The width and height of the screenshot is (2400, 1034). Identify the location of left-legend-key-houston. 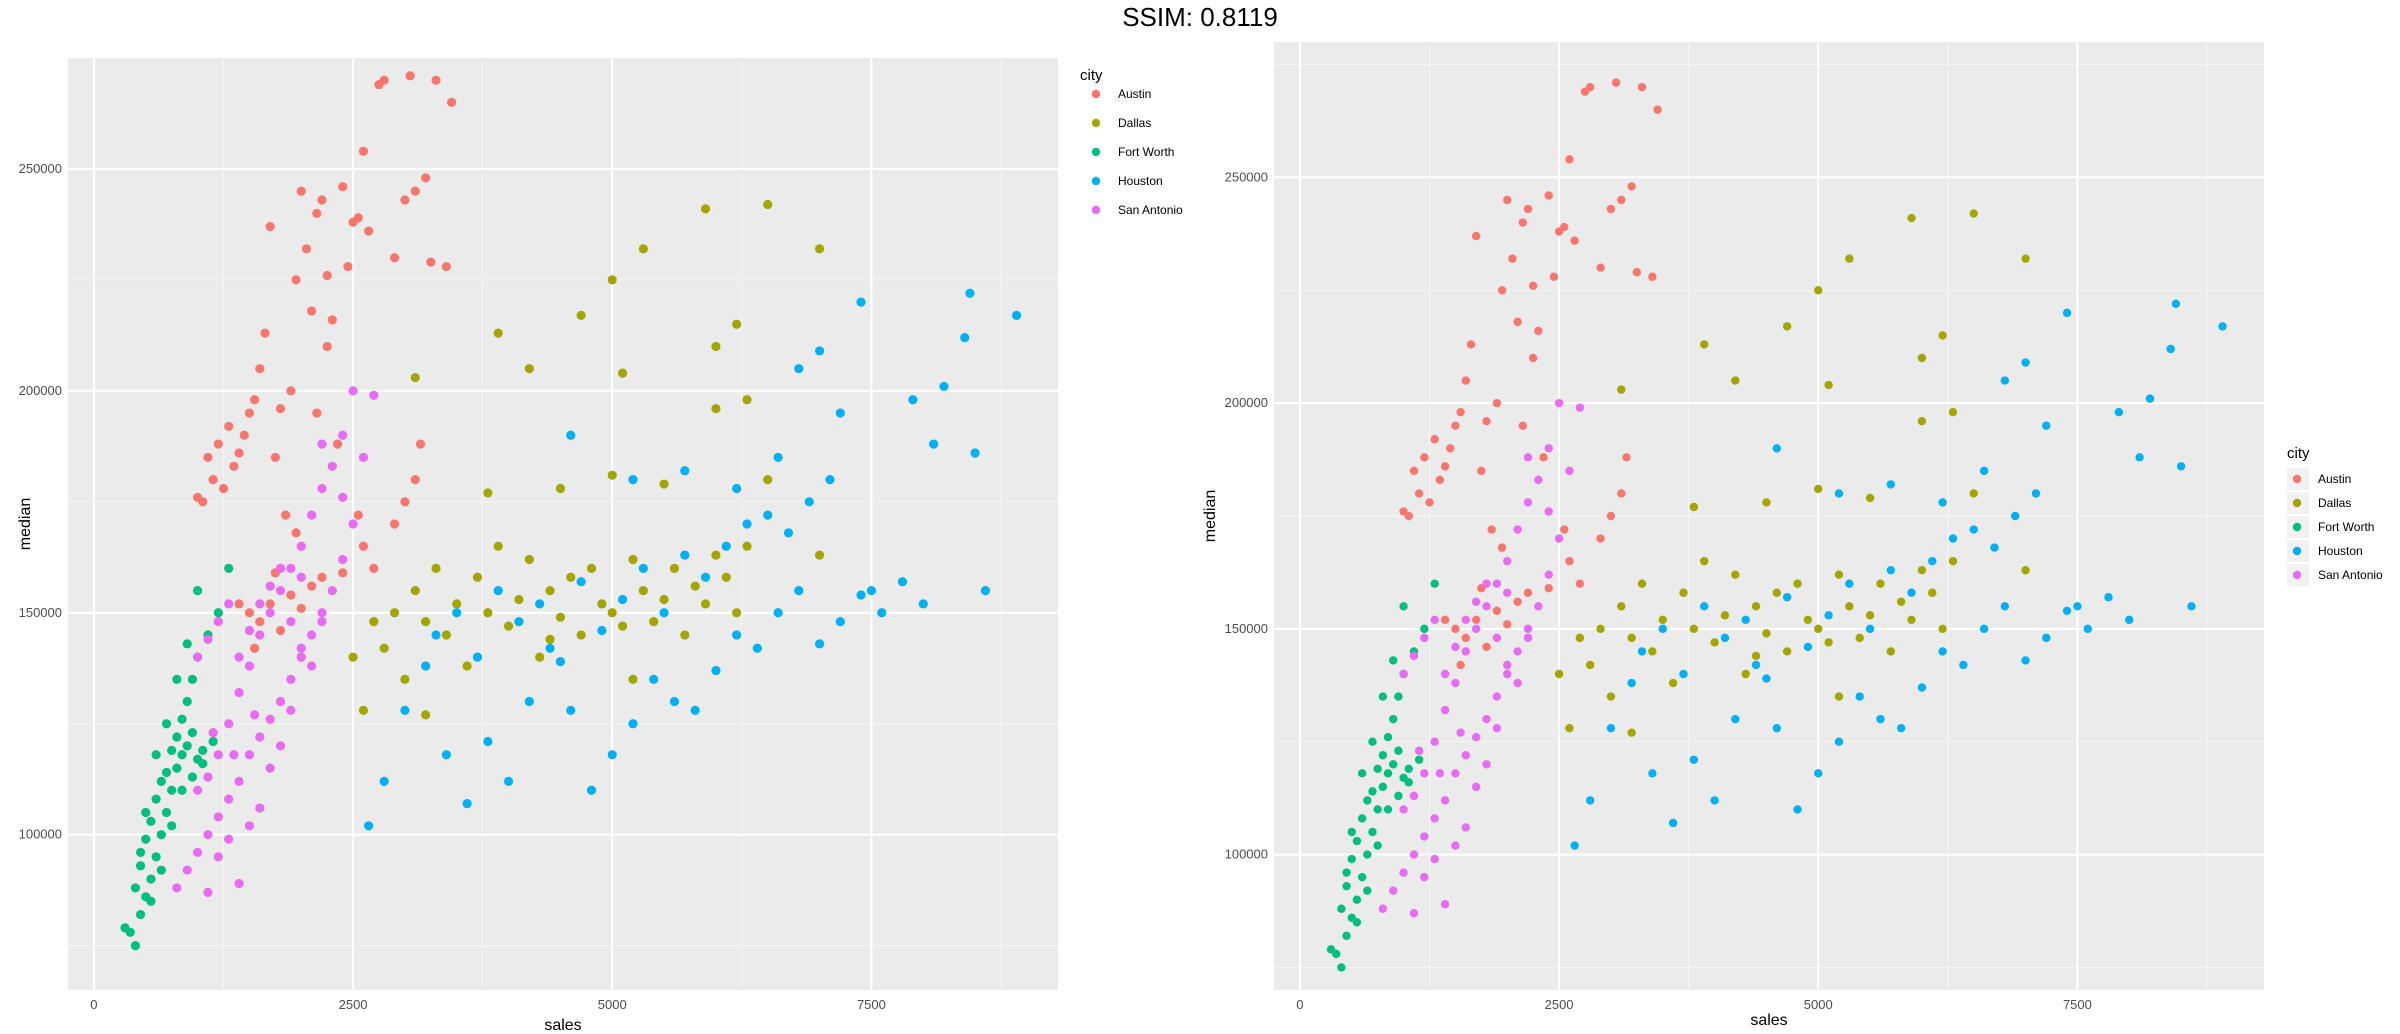
(1096, 181).